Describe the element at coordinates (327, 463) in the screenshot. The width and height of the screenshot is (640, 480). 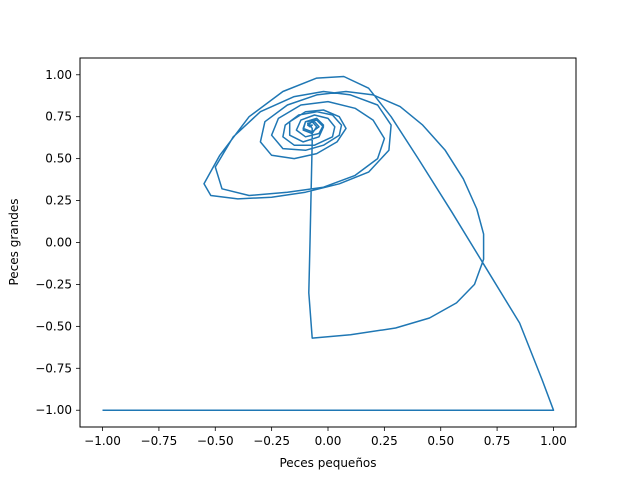
I see `x-axis-label: Peces pequeños` at that location.